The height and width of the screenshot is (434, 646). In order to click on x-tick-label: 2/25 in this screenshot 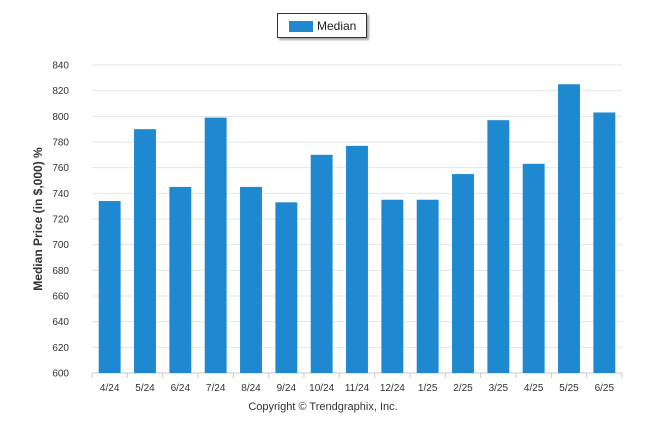, I will do `click(463, 388)`.